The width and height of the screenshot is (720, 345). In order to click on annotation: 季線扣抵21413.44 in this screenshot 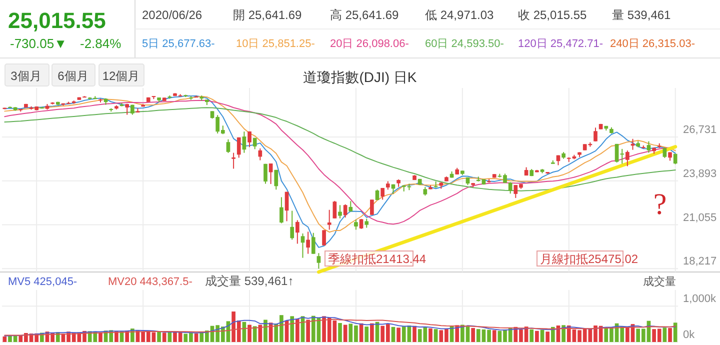, I will do `click(377, 259)`.